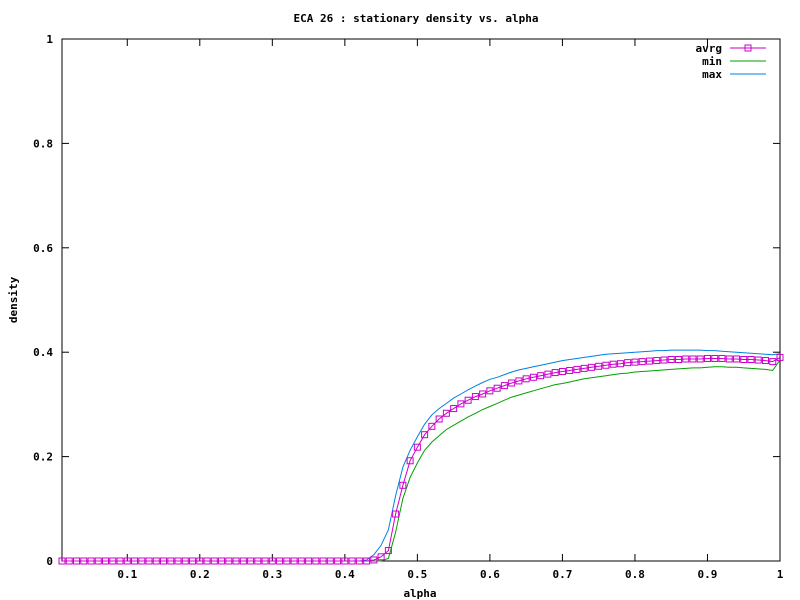 The width and height of the screenshot is (800, 600). What do you see at coordinates (562, 574) in the screenshot?
I see `x-tick-label: 0.7` at bounding box center [562, 574].